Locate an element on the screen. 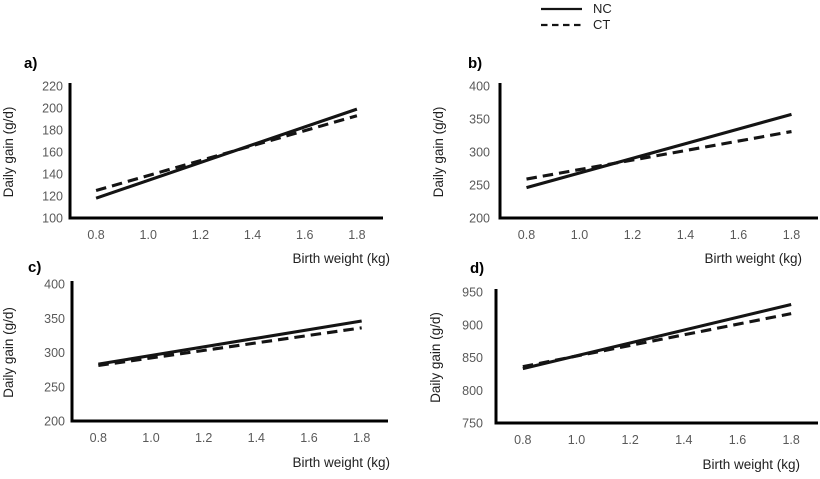 The image size is (820, 479). ct-dashed-line-icon is located at coordinates (561, 24).